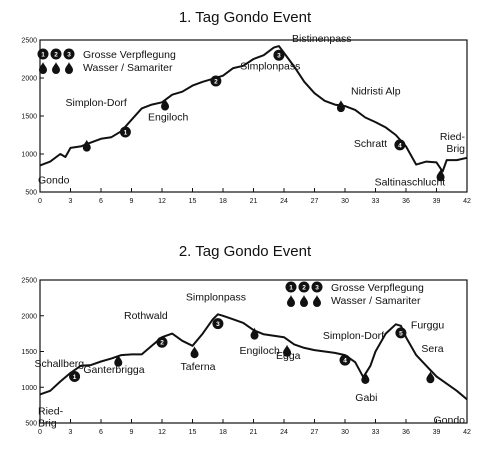 The height and width of the screenshot is (460, 490). I want to click on place-label: Gondo, so click(54, 180).